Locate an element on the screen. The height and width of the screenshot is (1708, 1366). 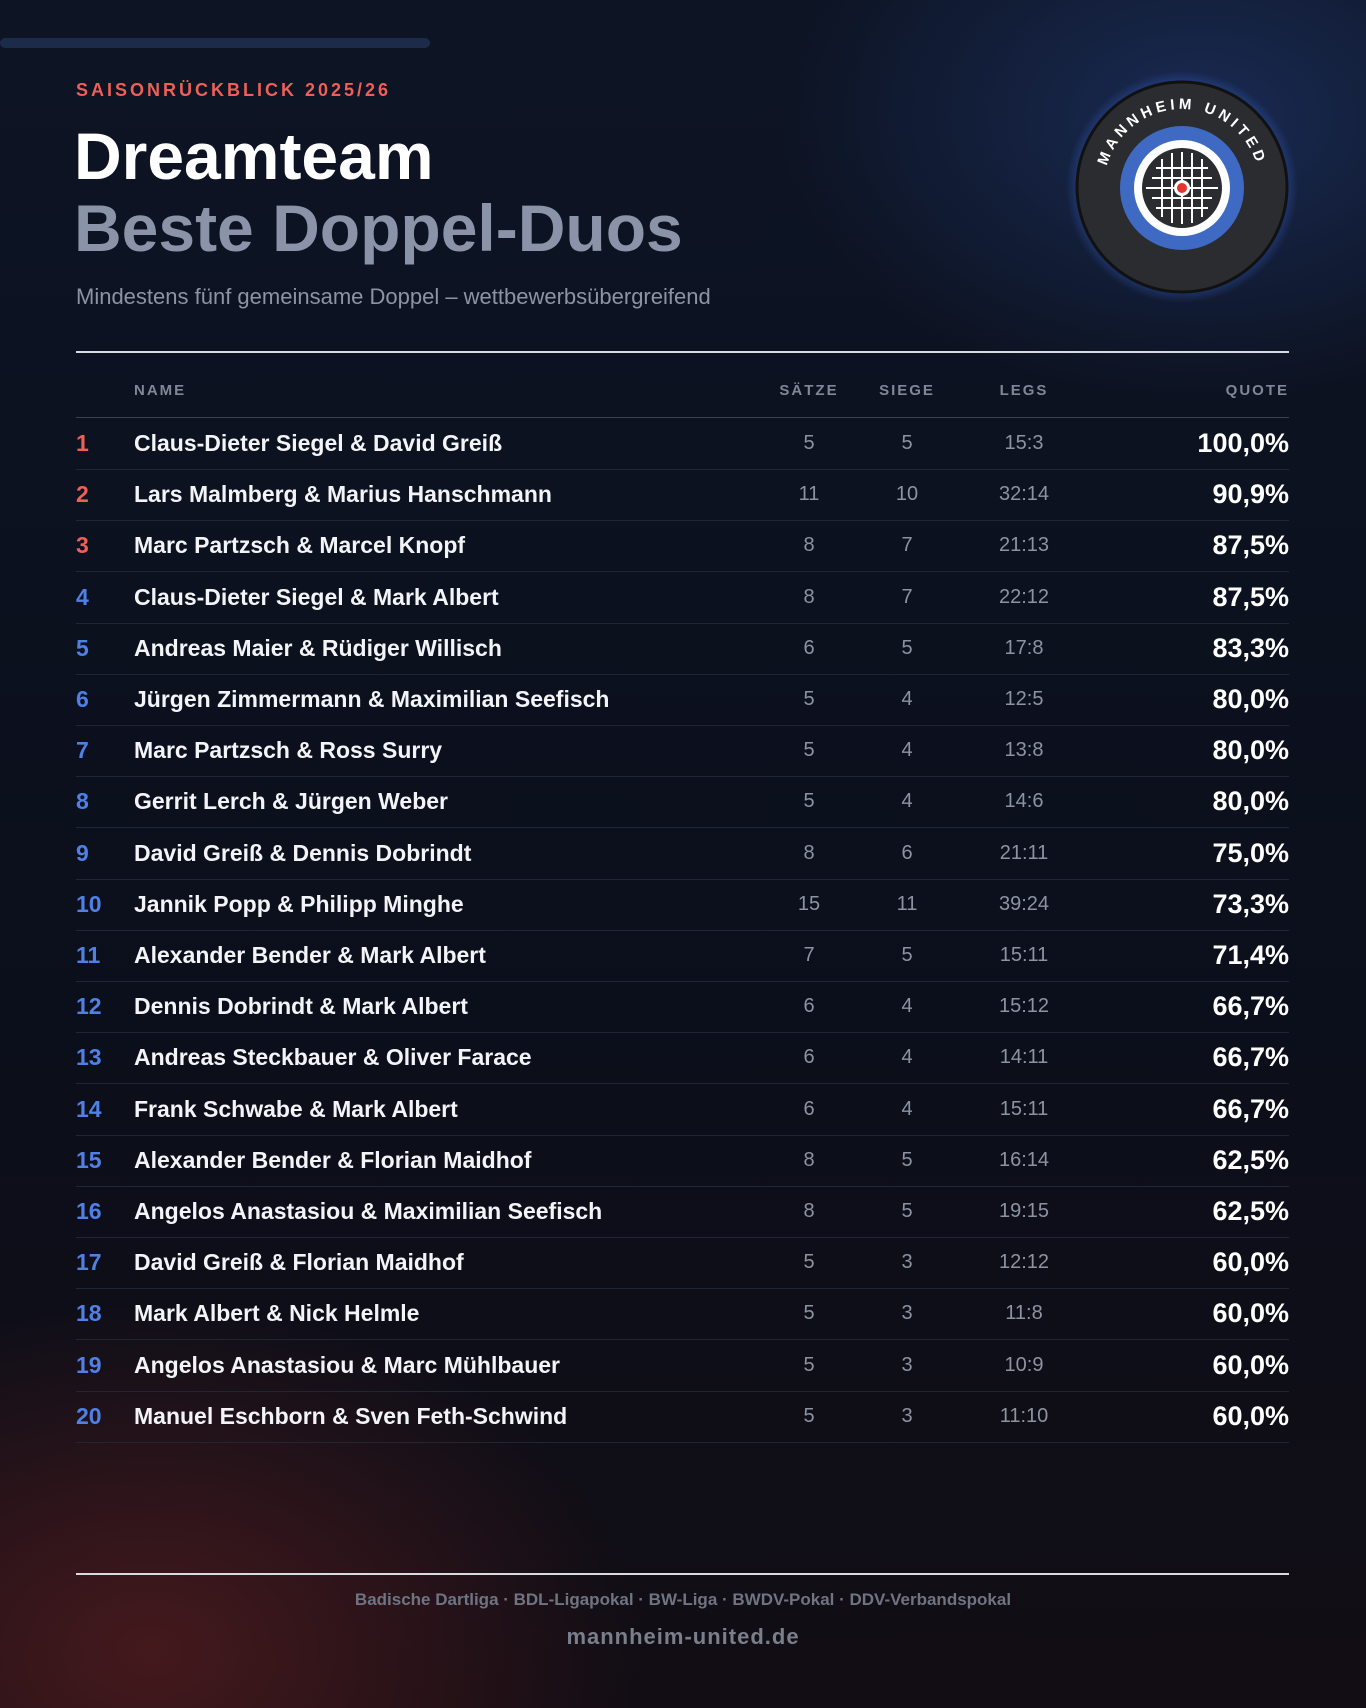
rank: 1 is located at coordinates (82, 443).